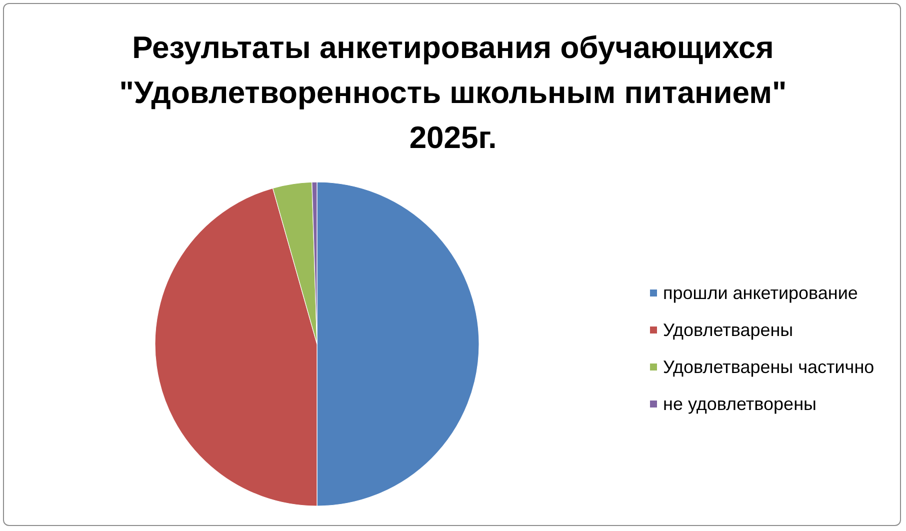 The width and height of the screenshot is (906, 531). I want to click on legend-label: не удовлетворены, so click(739, 404).